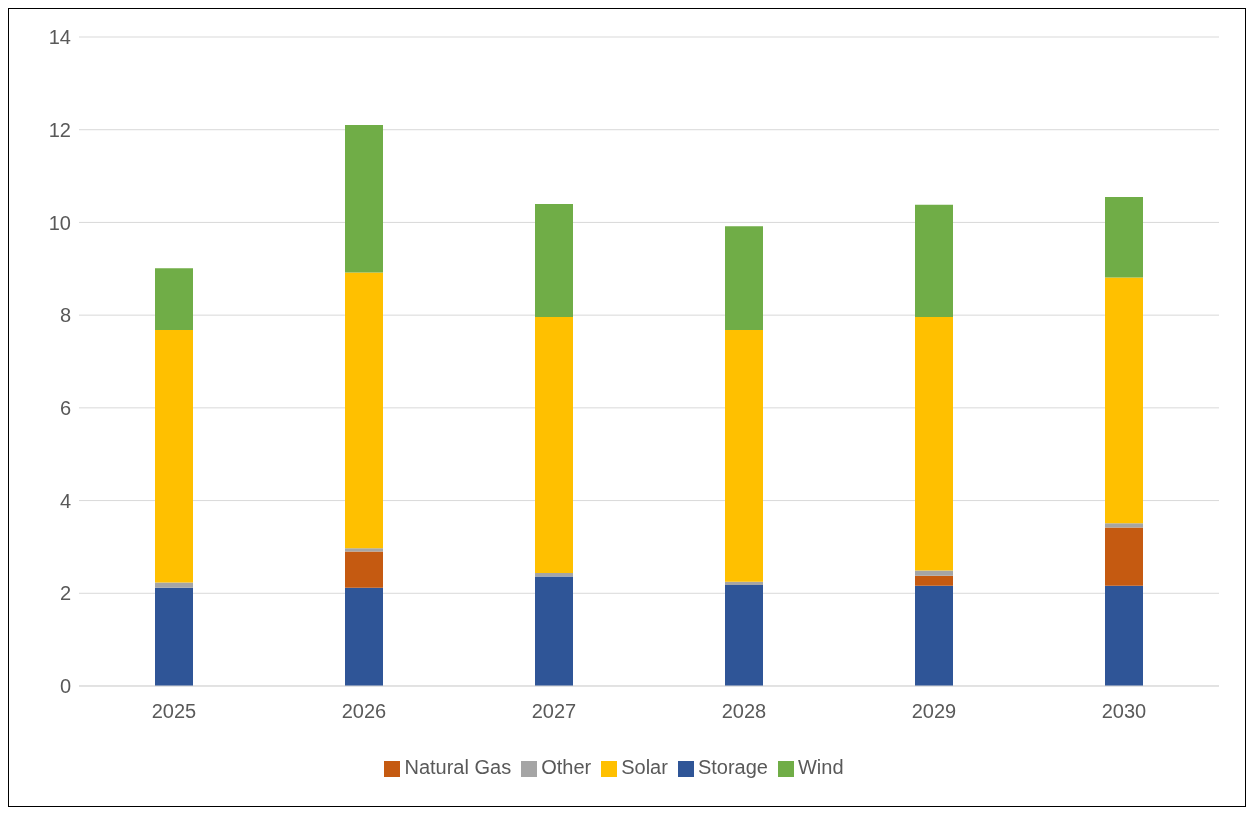 The height and width of the screenshot is (815, 1254). What do you see at coordinates (744, 711) in the screenshot?
I see `x-tick-label: 2028` at bounding box center [744, 711].